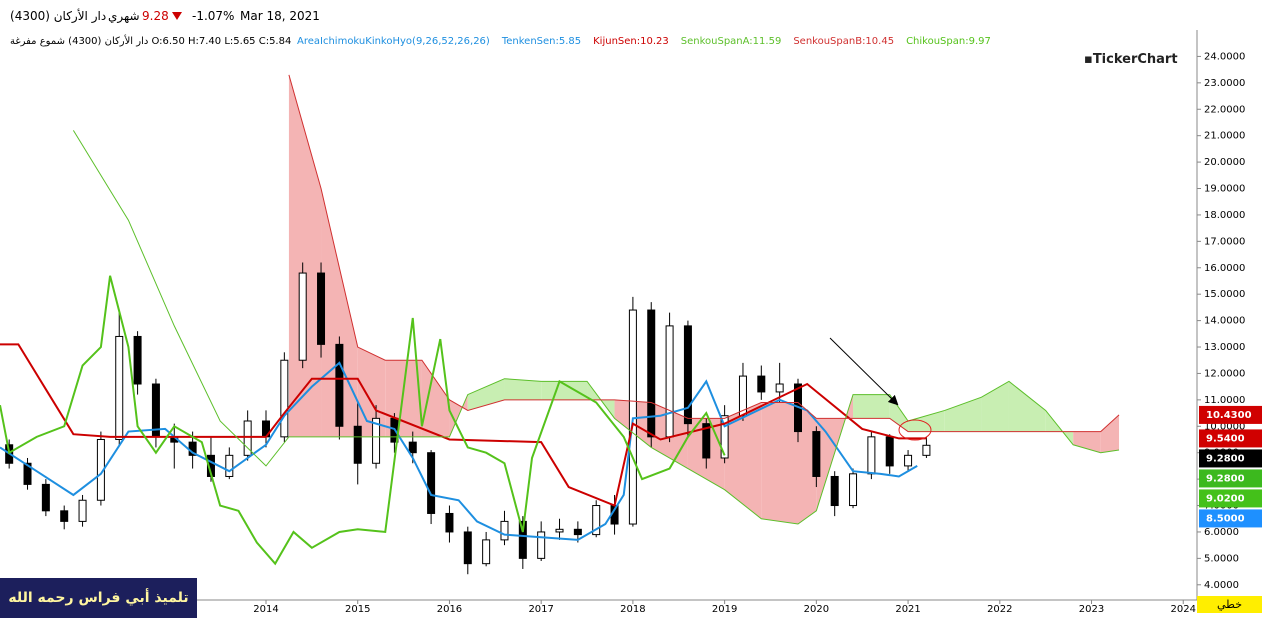 Image resolution: width=1262 pixels, height=618 pixels. Describe the element at coordinates (1224, 241) in the screenshot. I see `y-tick-label: 17.0000` at that location.